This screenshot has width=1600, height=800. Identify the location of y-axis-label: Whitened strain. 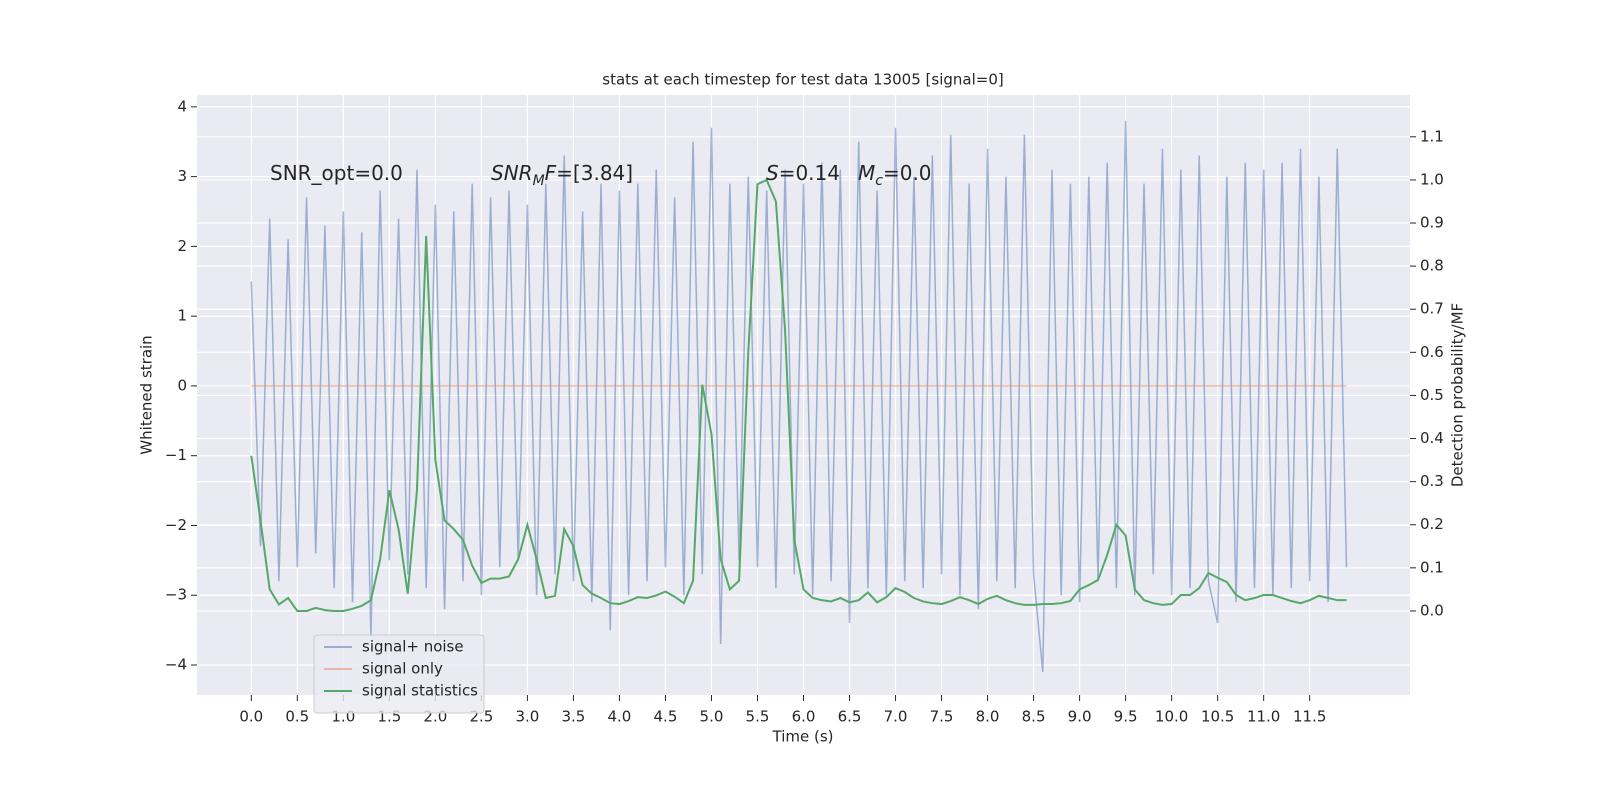
(147, 394).